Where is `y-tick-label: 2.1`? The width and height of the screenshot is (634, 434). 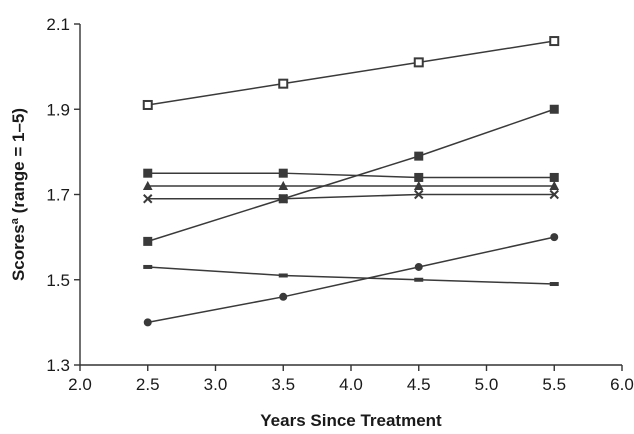
y-tick-label: 2.1 is located at coordinates (58, 24).